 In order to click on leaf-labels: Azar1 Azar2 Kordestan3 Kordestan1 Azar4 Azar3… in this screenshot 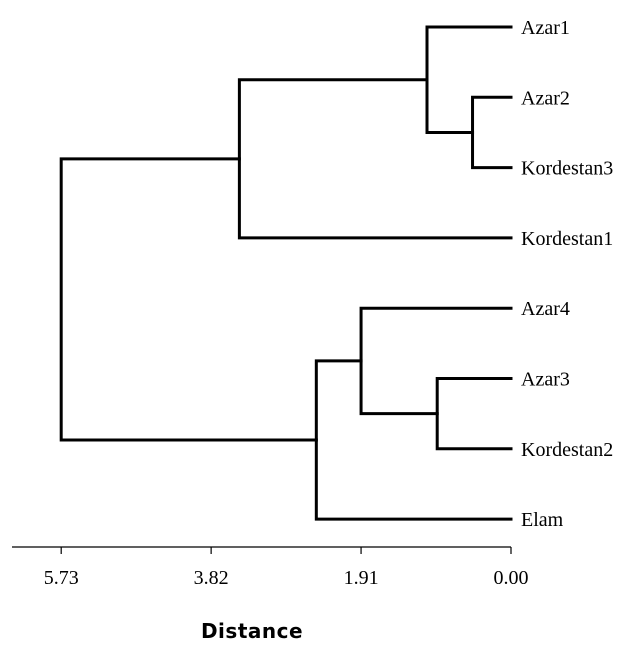, I will do `click(567, 274)`.